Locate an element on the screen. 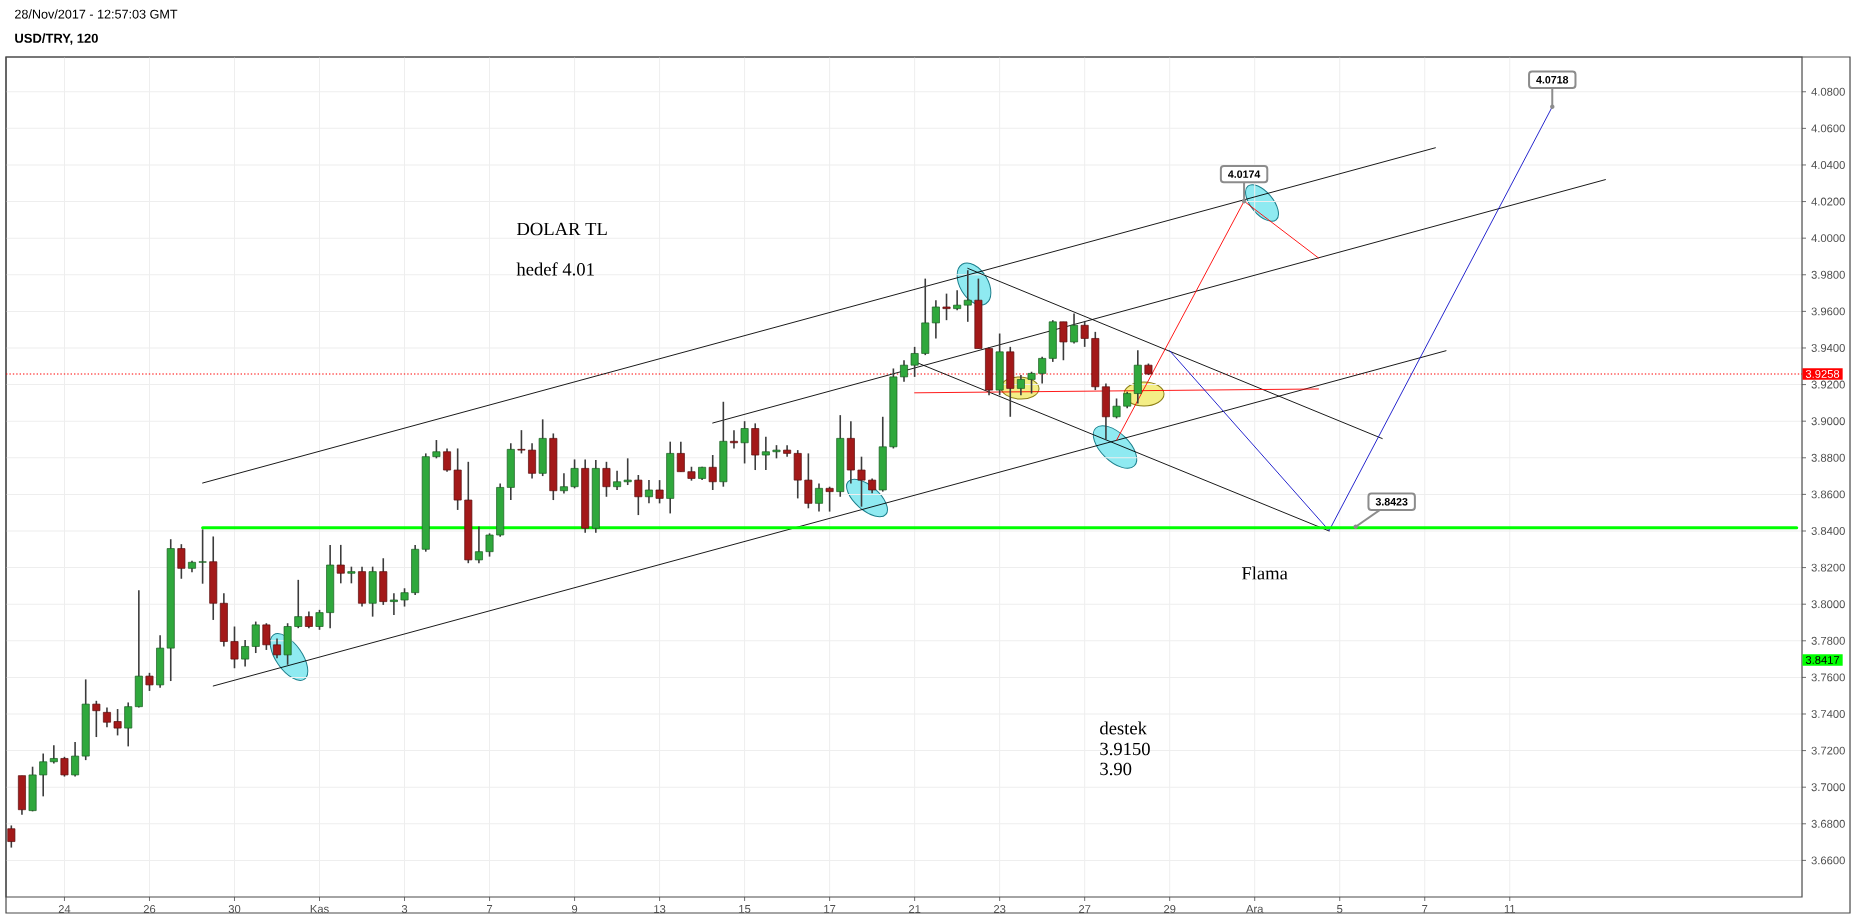  y-tick-label: 3.7600 is located at coordinates (1828, 677).